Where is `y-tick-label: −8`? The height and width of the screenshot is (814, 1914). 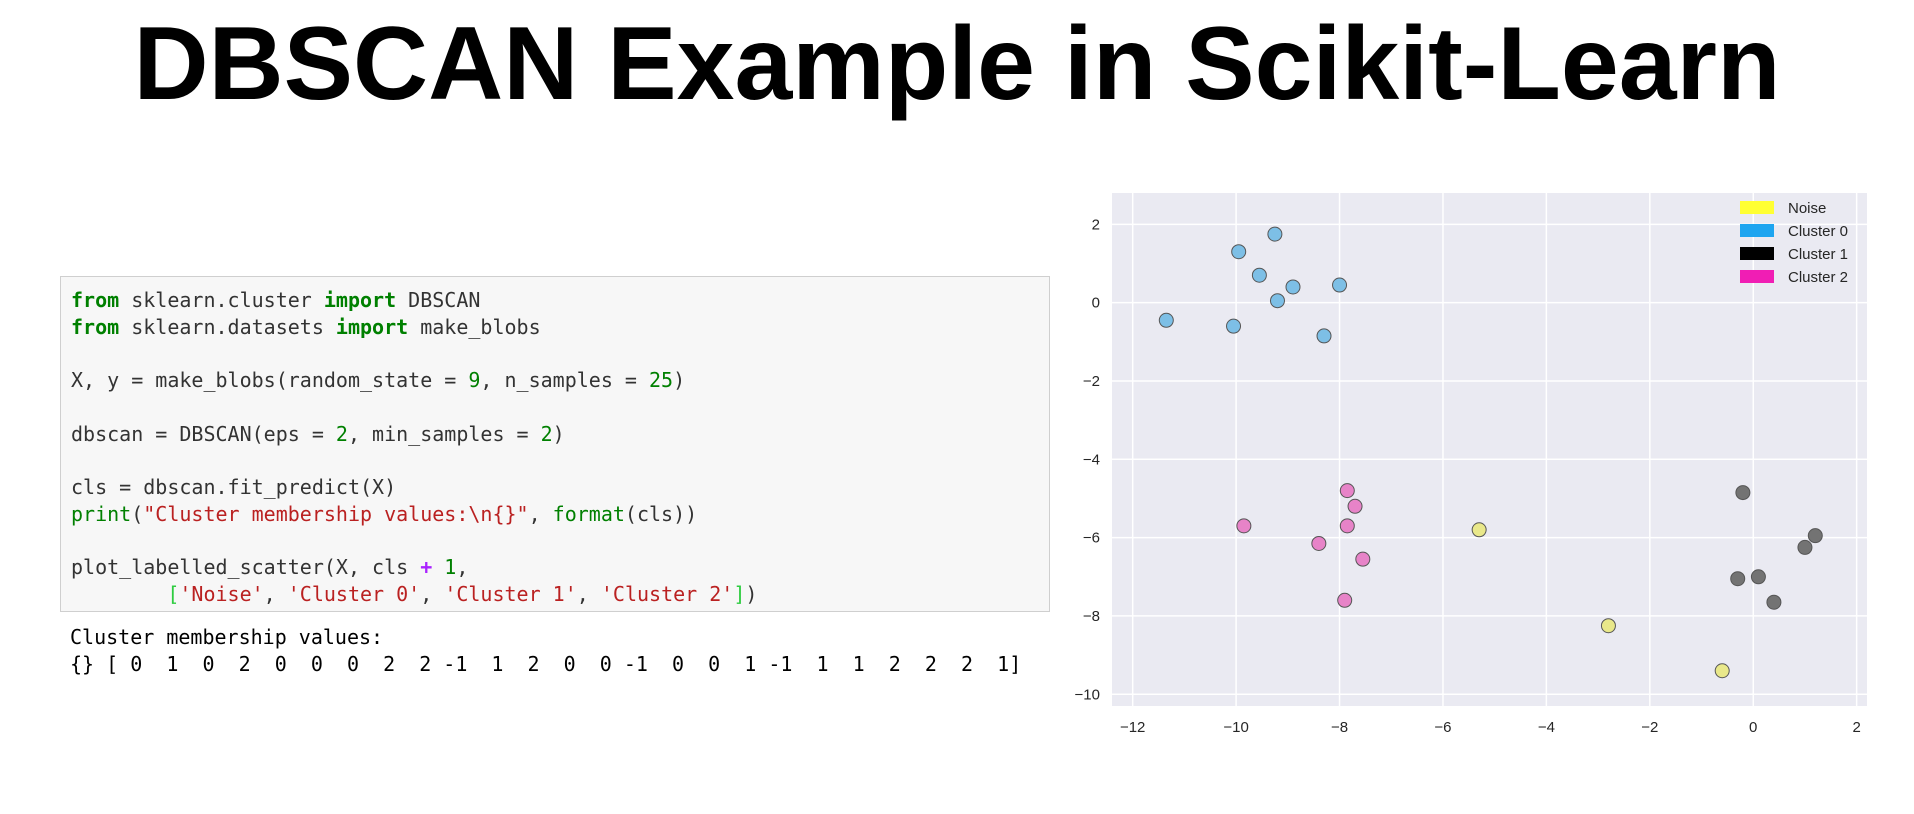 y-tick-label: −8 is located at coordinates (1091, 616).